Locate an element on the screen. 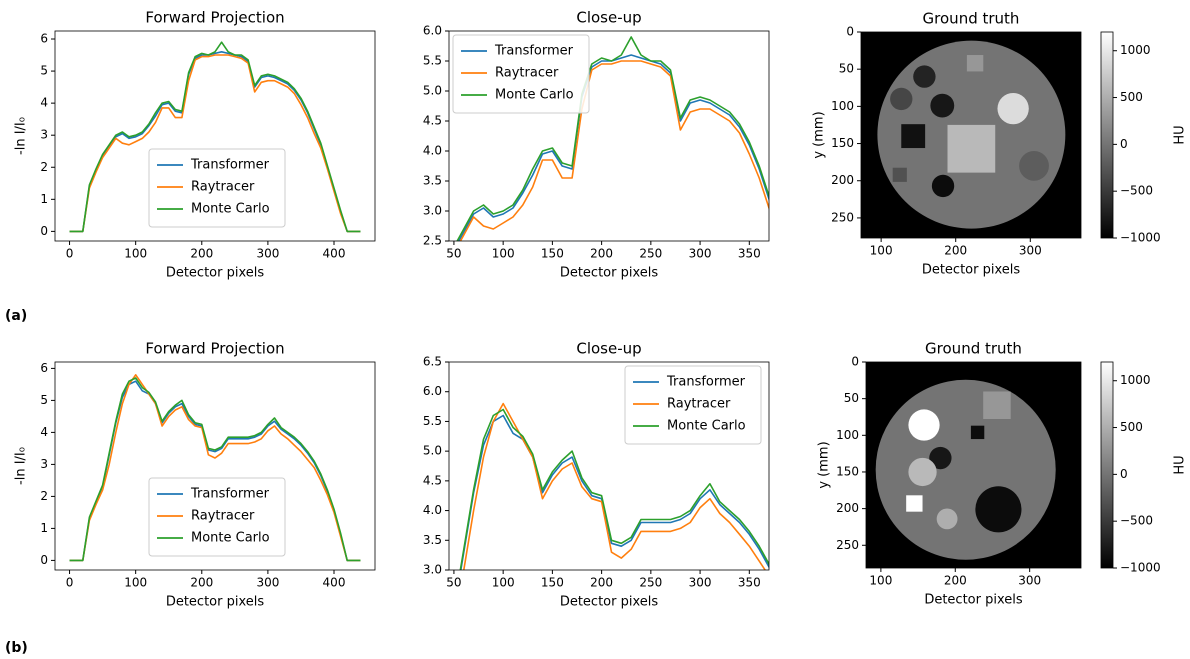 This screenshot has height=659, width=1190. legend: Transformer Raytracer Monte Carlo is located at coordinates (693, 405).